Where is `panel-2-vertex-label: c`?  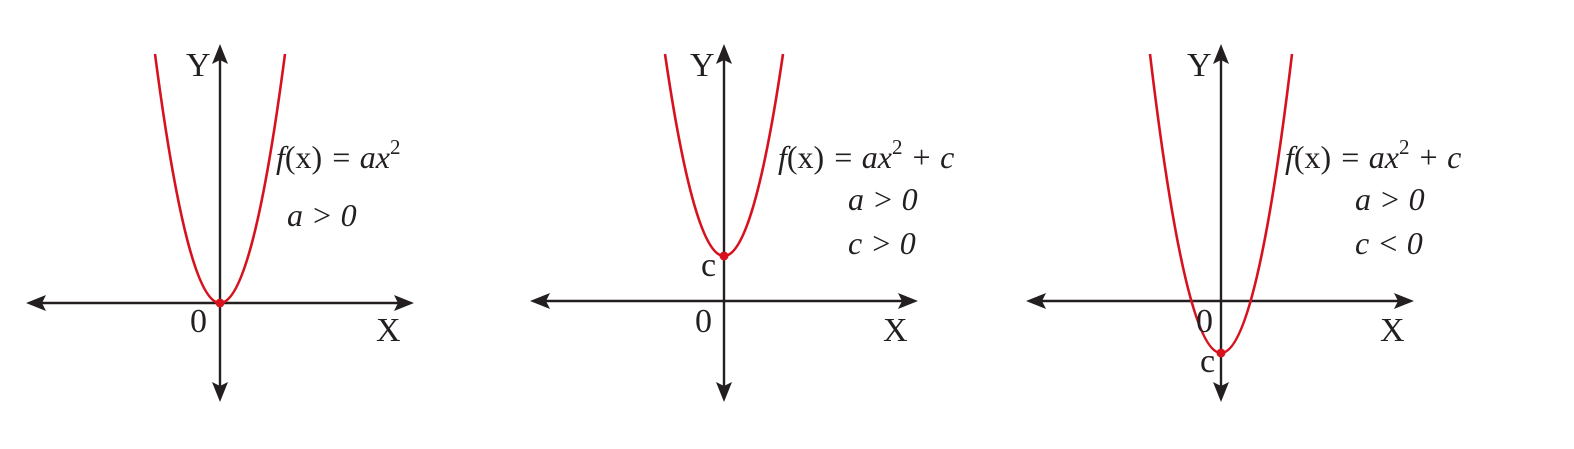
panel-2-vertex-label: c is located at coordinates (708, 265).